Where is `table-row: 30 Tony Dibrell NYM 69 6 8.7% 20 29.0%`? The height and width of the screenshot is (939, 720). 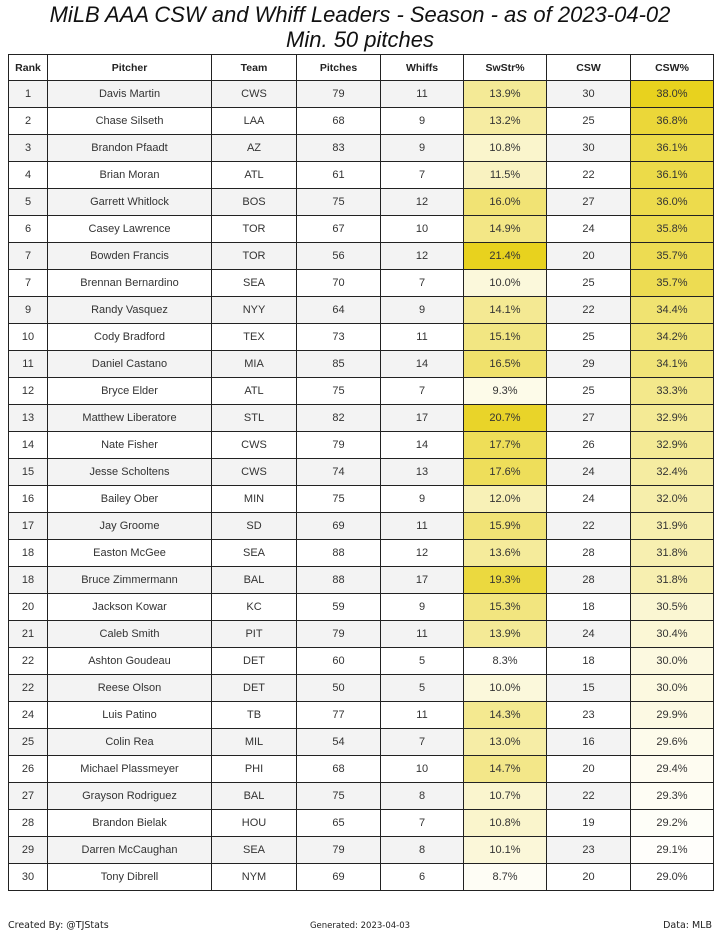
table-row: 30 Tony Dibrell NYM 69 6 8.7% 20 29.0% is located at coordinates (361, 877).